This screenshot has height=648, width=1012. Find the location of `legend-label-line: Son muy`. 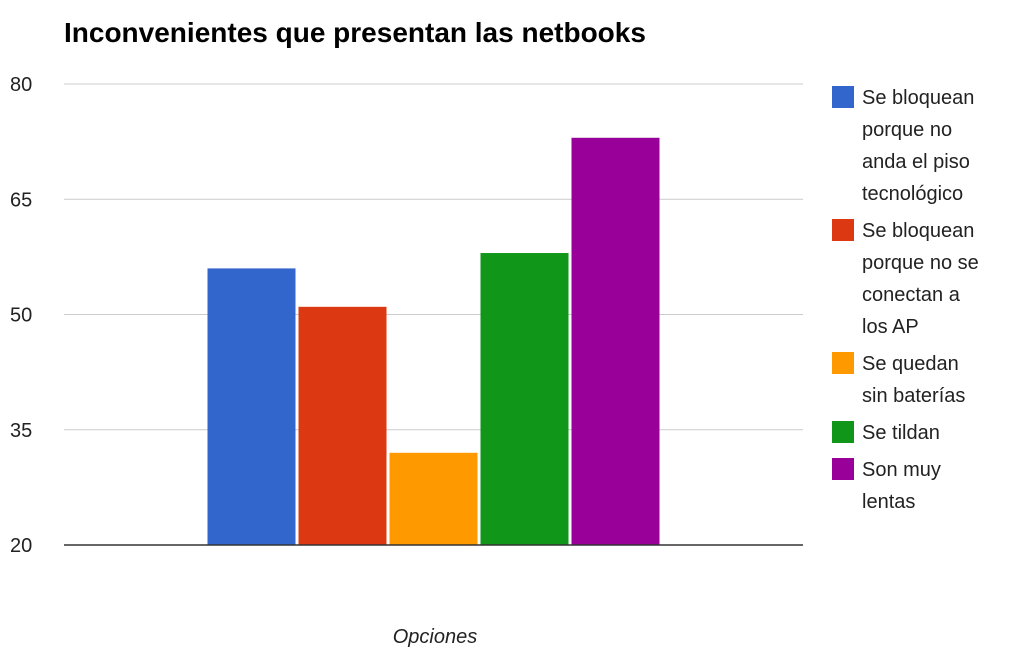

legend-label-line: Son muy is located at coordinates (901, 470).